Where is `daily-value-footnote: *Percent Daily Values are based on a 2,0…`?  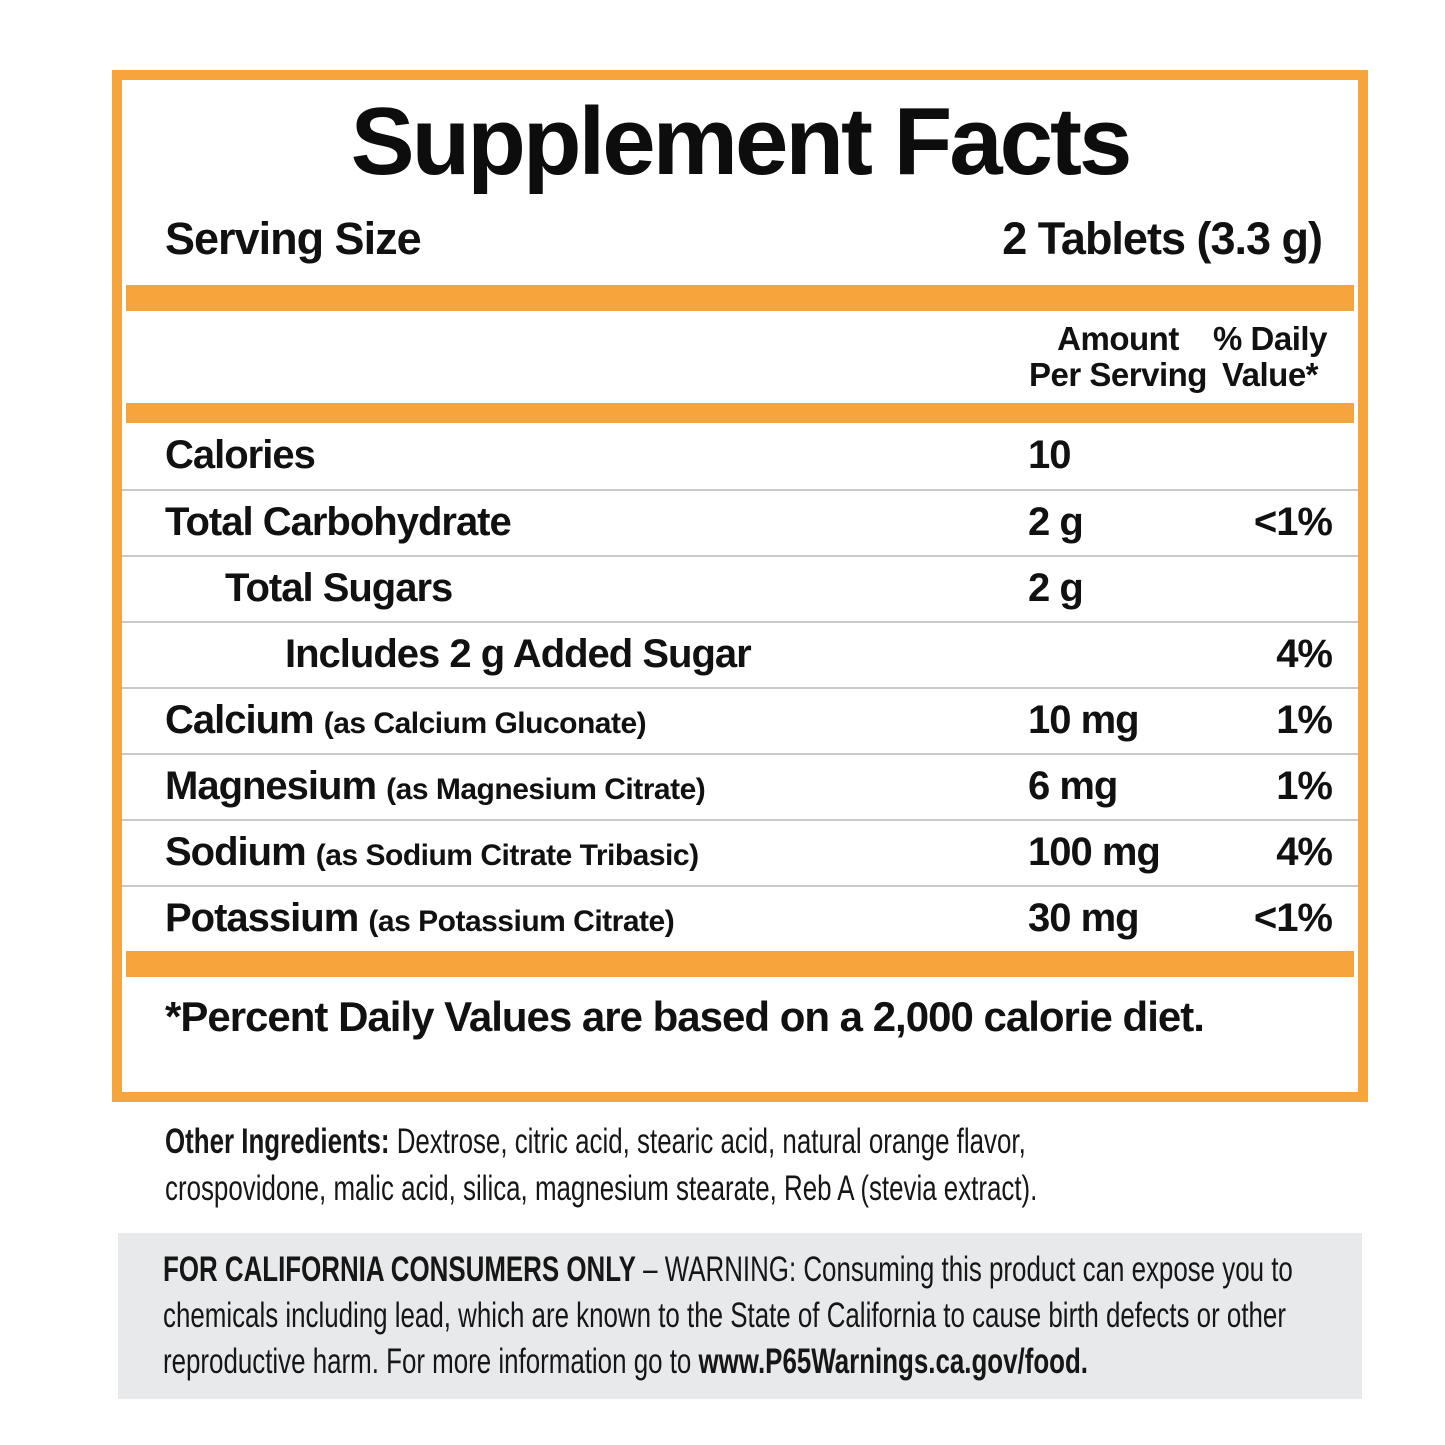 daily-value-footnote: *Percent Daily Values are based on a 2,0… is located at coordinates (685, 1016).